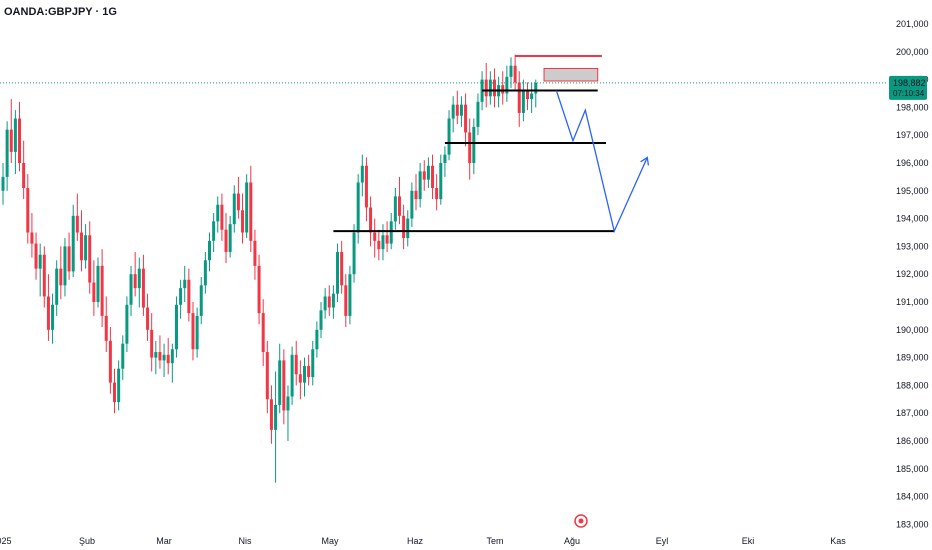 Image resolution: width=932 pixels, height=550 pixels. Describe the element at coordinates (330, 541) in the screenshot. I see `time-tick-label: May` at that location.